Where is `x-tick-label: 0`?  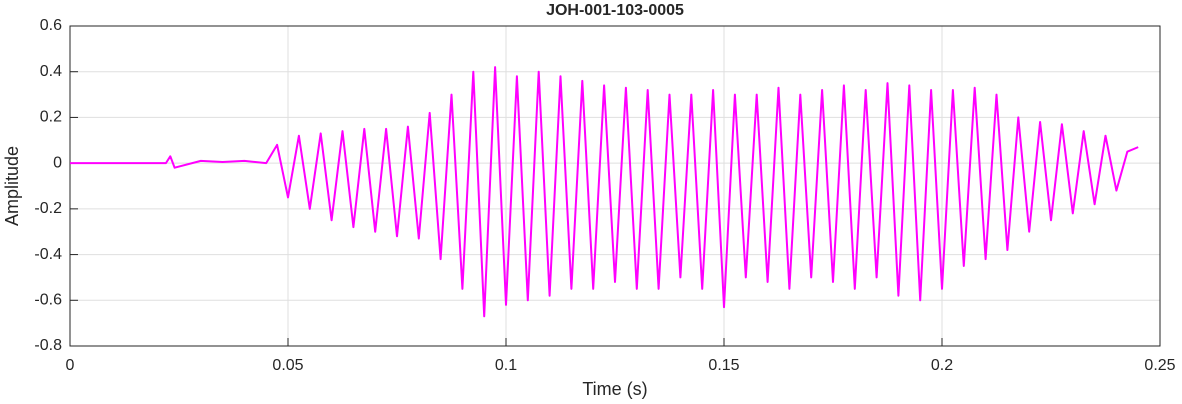 x-tick-label: 0 is located at coordinates (70, 365).